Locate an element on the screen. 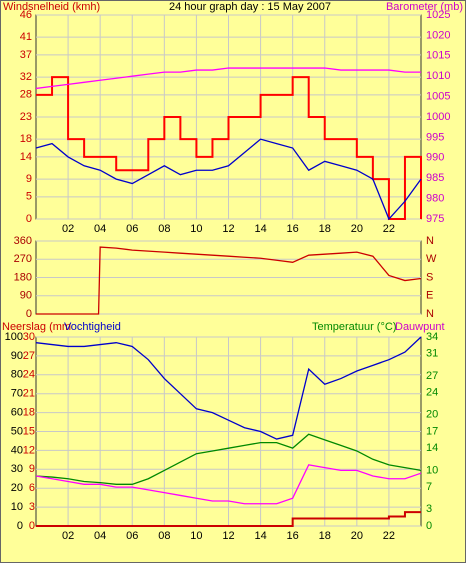 Image resolution: width=466 pixels, height=563 pixels. y2-tick-label: 31 is located at coordinates (432, 354).